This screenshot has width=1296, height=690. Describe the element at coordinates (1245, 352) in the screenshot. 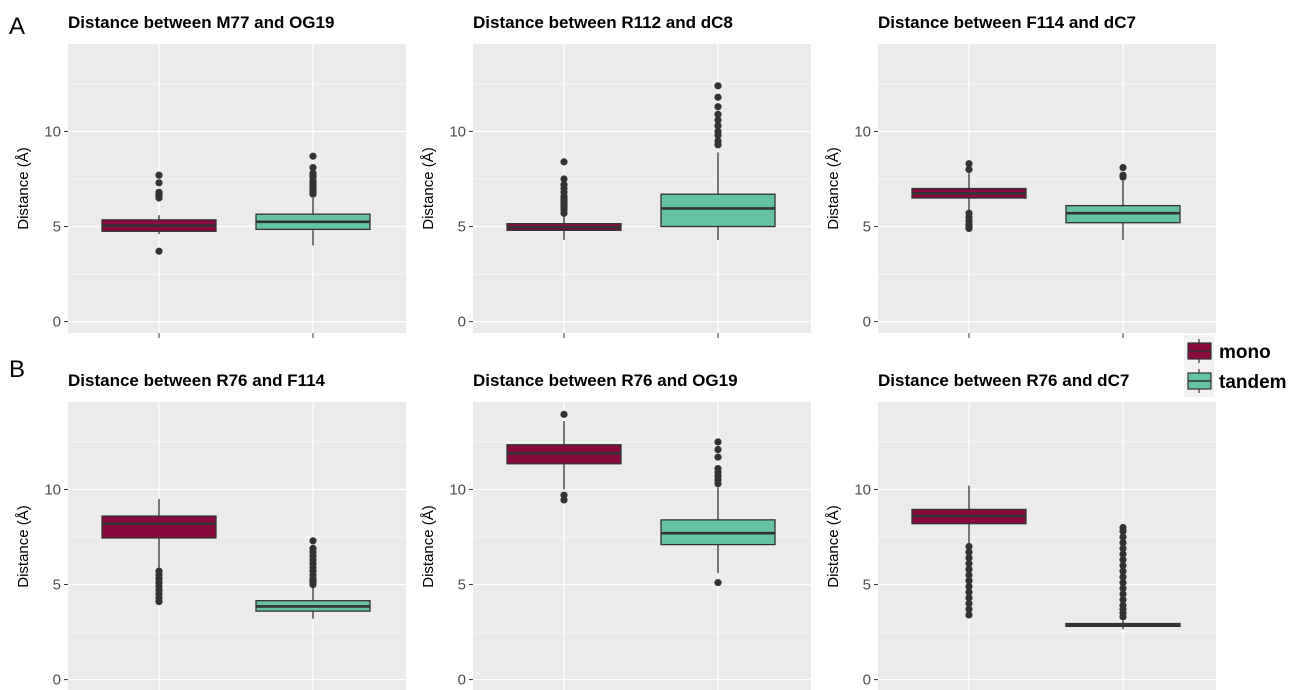

I see `legend-label-mono: mono` at that location.